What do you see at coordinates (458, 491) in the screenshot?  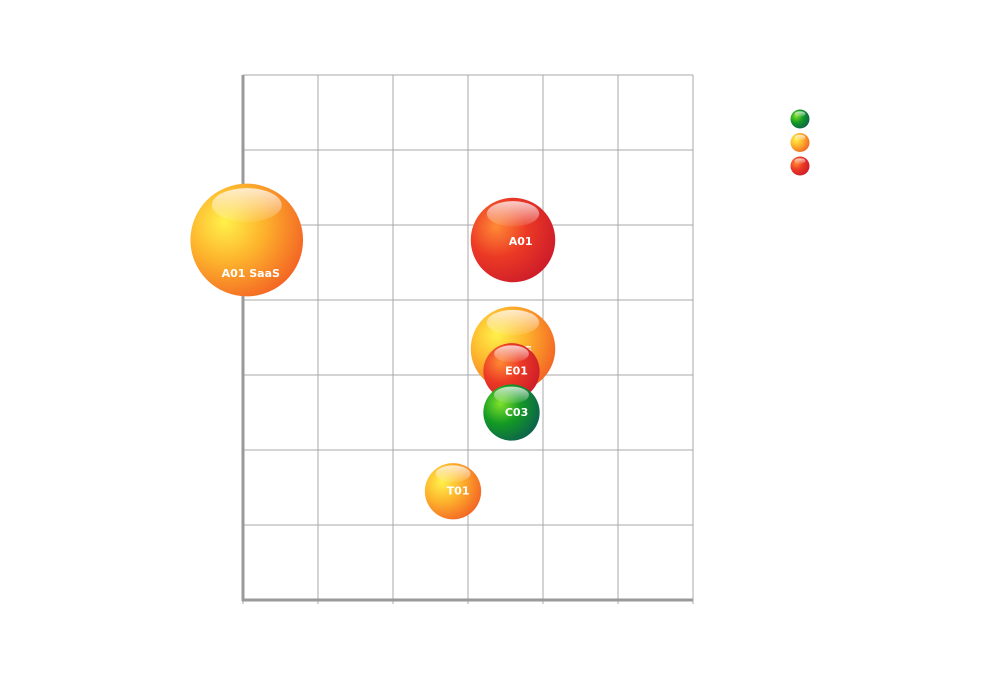 I see `bubble-label: T01` at bounding box center [458, 491].